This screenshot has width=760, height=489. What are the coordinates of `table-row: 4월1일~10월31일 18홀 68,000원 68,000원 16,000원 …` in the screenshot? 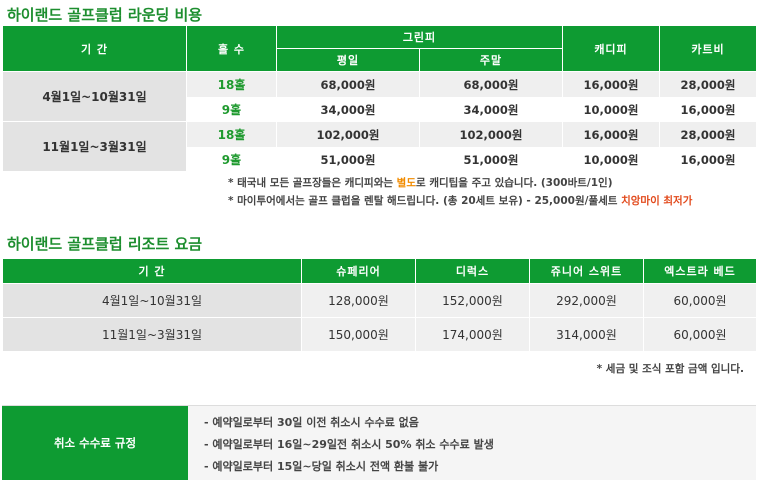 It's located at (379, 96).